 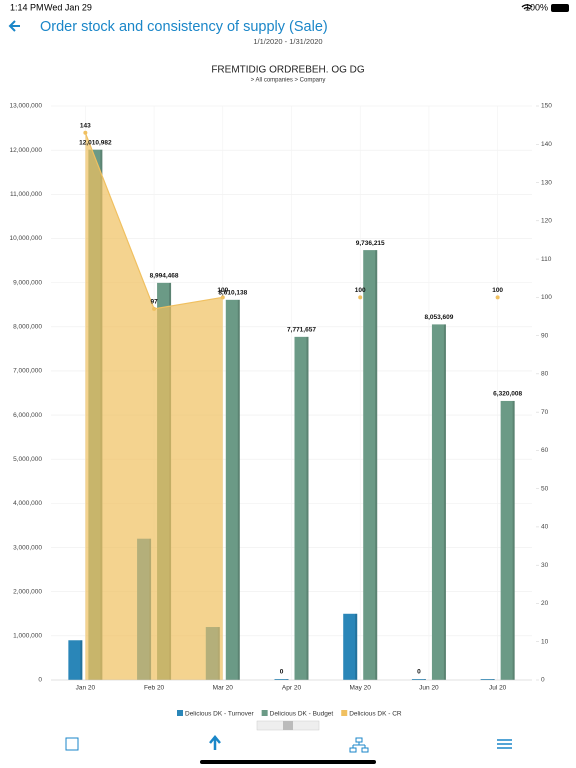 I want to click on y2-tick-label: 60, so click(x=545, y=450).